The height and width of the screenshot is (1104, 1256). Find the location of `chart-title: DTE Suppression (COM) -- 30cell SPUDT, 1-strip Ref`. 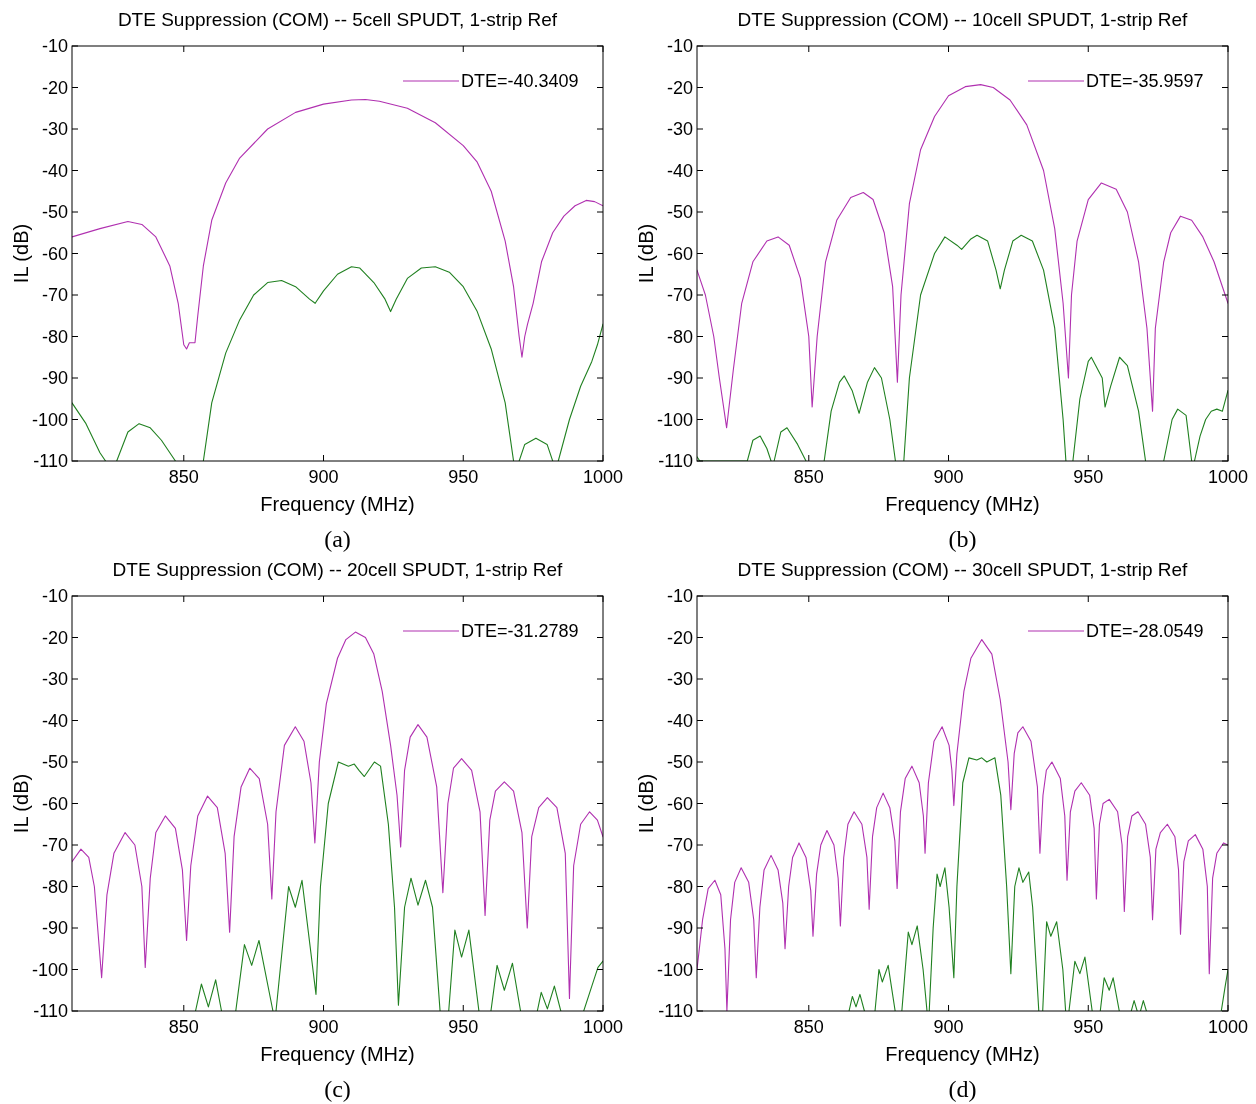

chart-title: DTE Suppression (COM) -- 30cell SPUDT, 1-strip Ref is located at coordinates (963, 569).